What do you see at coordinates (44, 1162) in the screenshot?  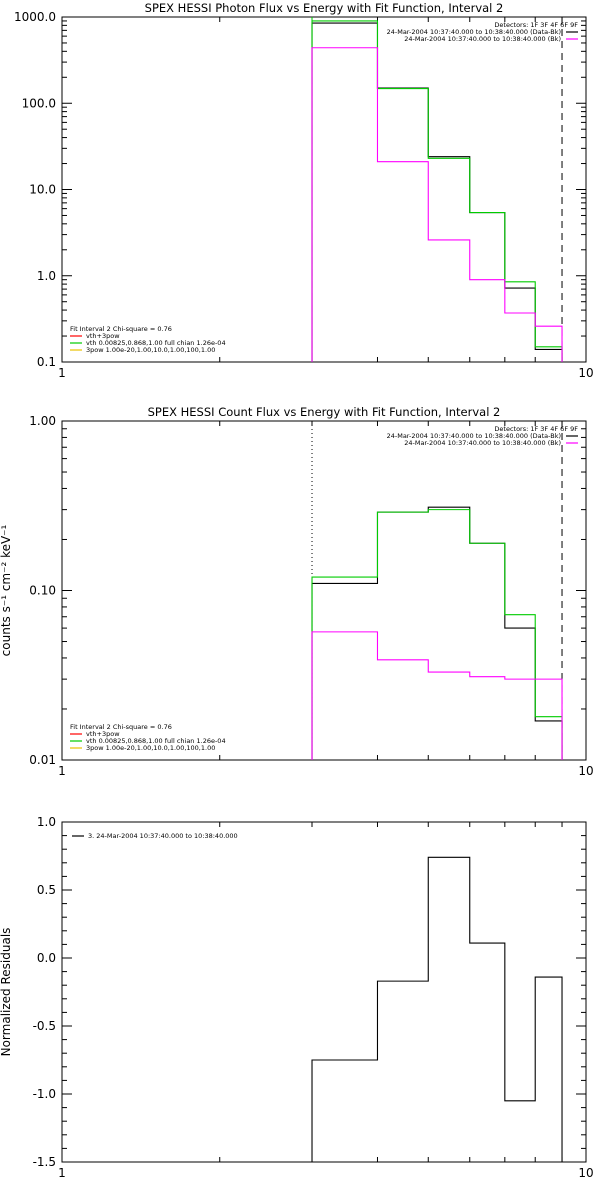 I see `y-tick-label: -1.5` at bounding box center [44, 1162].